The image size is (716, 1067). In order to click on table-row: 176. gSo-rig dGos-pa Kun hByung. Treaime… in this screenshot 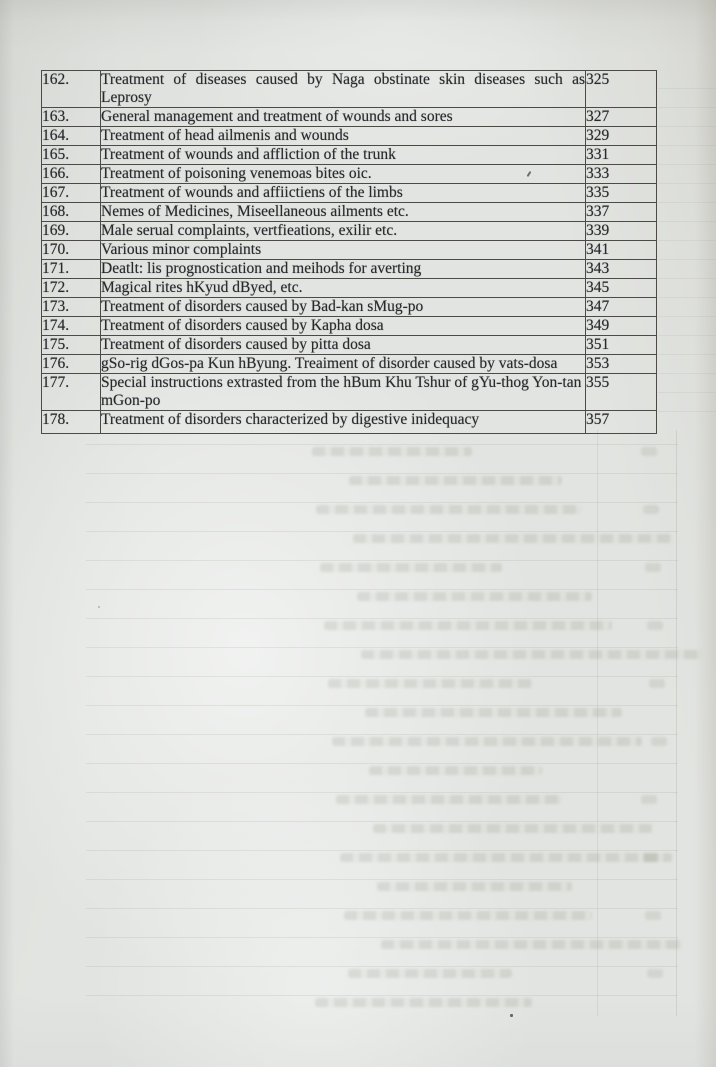, I will do `click(349, 364)`.